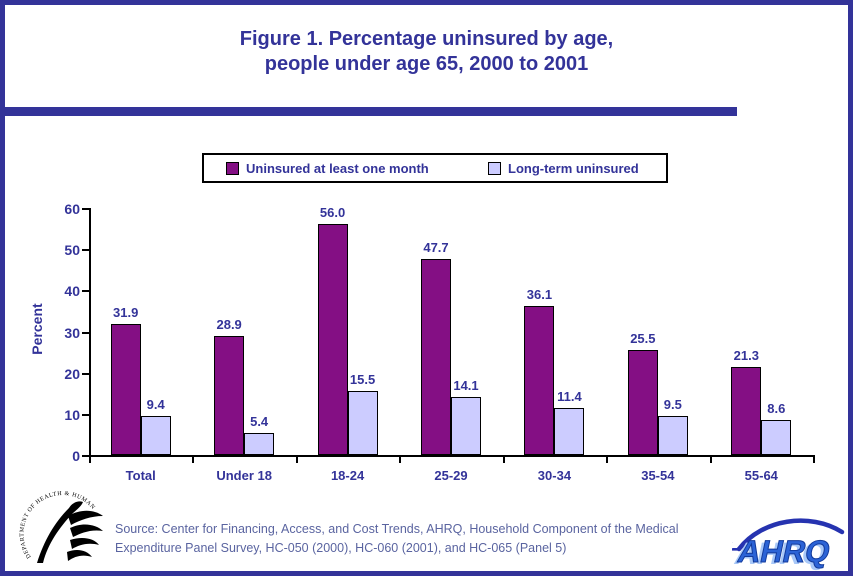  What do you see at coordinates (573, 168) in the screenshot?
I see `legend-label-series2: Long-term uninsured` at bounding box center [573, 168].